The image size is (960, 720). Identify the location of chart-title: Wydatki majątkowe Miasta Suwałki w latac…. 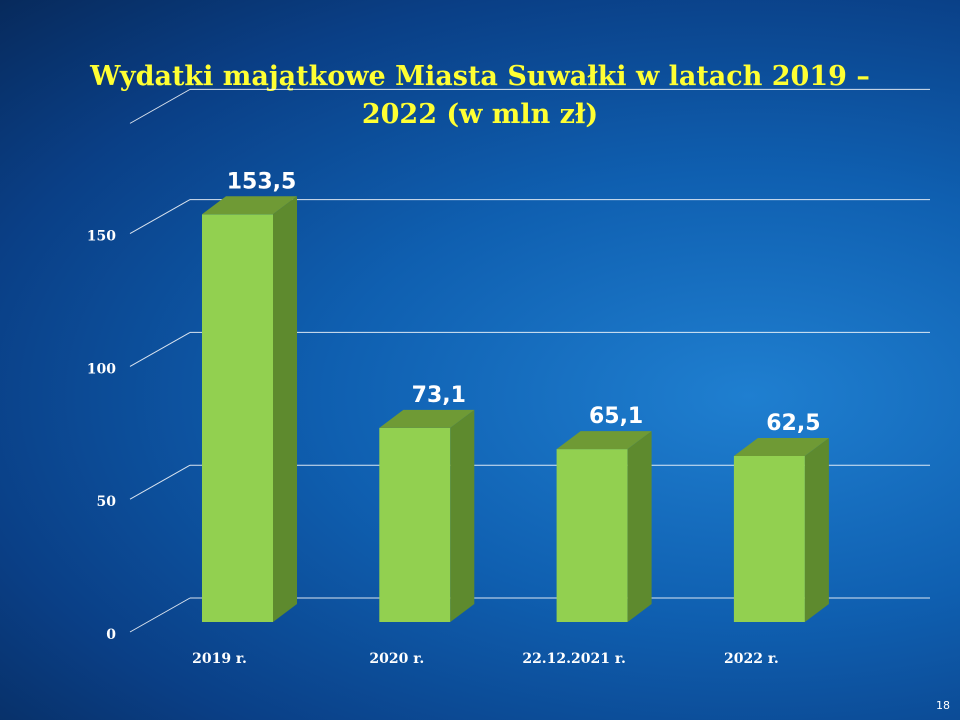
(480, 95).